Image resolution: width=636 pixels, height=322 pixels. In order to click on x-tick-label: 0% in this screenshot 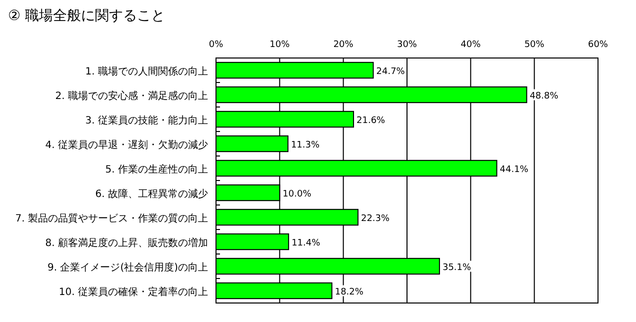, I will do `click(216, 45)`.